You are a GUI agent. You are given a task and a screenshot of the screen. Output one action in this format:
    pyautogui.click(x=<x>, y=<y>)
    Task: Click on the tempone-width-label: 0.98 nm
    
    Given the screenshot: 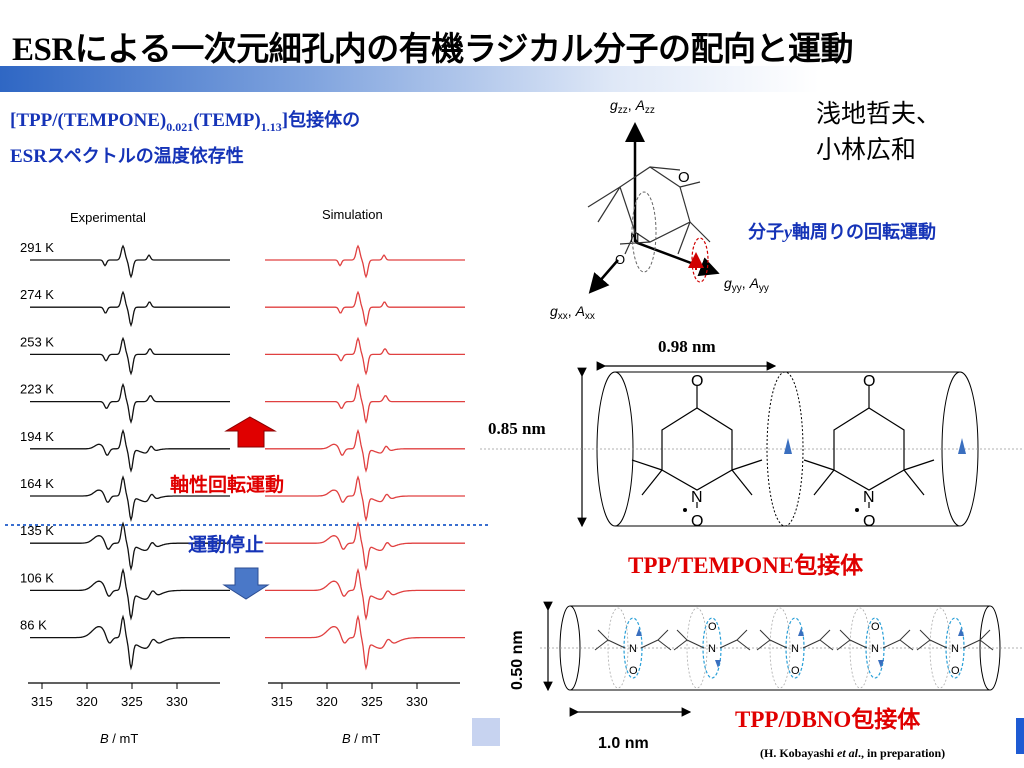 What is the action you would take?
    pyautogui.click(x=687, y=346)
    